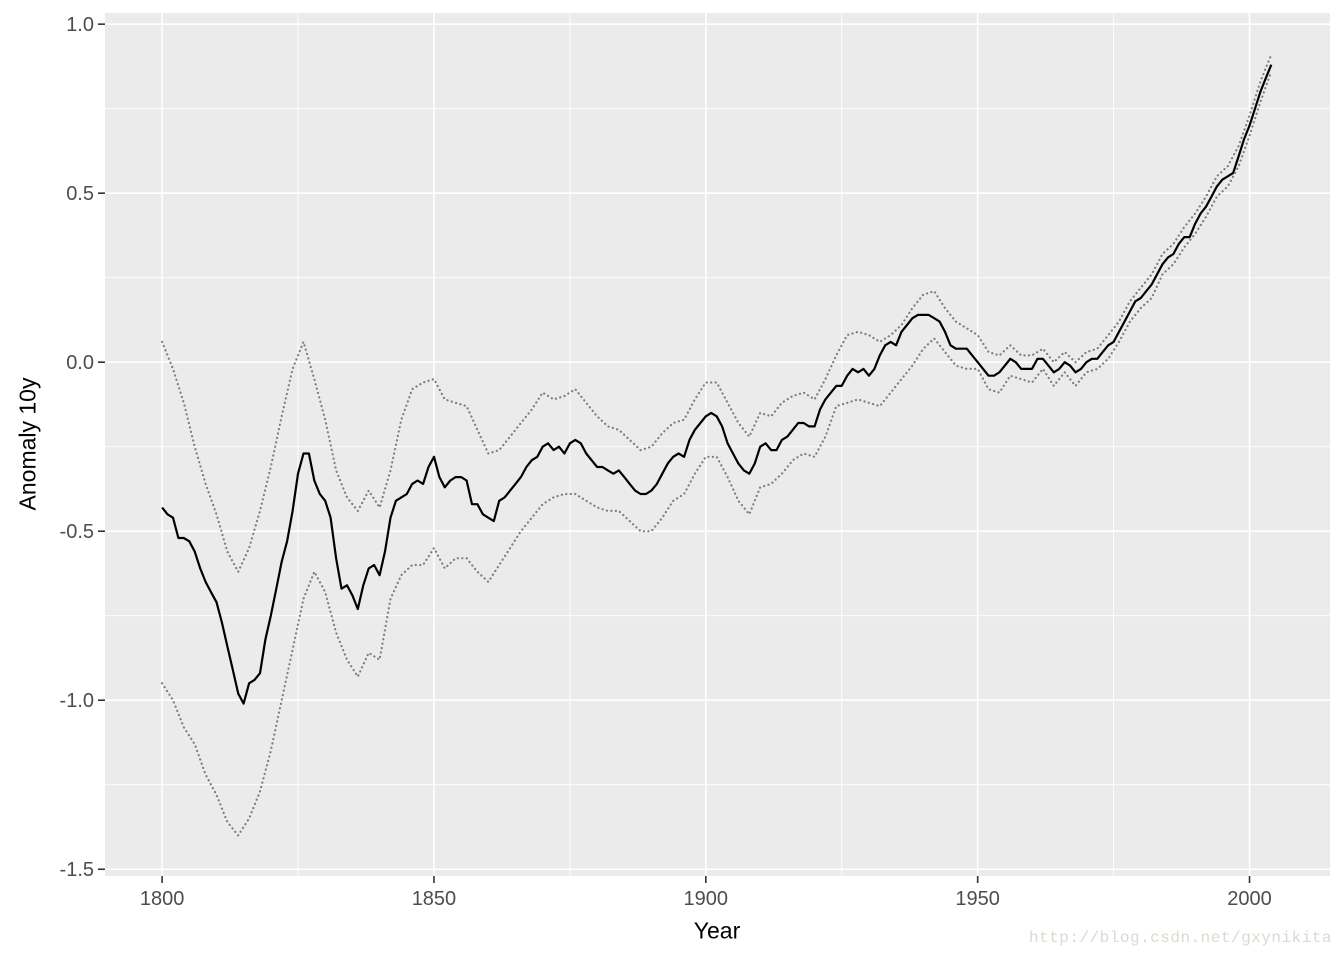 The height and width of the screenshot is (960, 1344). What do you see at coordinates (80, 25) in the screenshot?
I see `y-tick-label: 1.0` at bounding box center [80, 25].